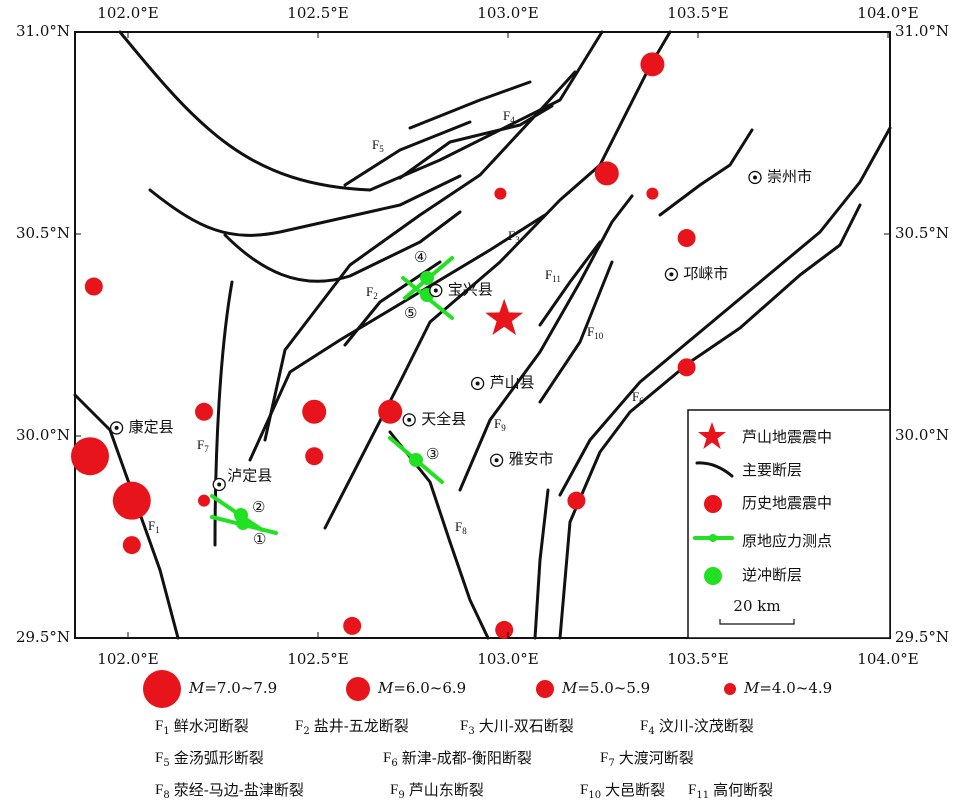 The image size is (966, 811). Describe the element at coordinates (166, 763) in the screenshot. I see `fault-sub: 5` at that location.